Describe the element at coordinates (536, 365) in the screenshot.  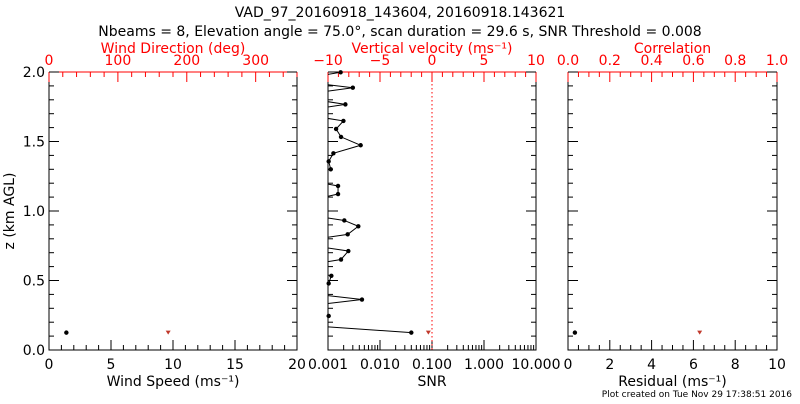
I see `bottom-tick-label: 10.000` at that location.